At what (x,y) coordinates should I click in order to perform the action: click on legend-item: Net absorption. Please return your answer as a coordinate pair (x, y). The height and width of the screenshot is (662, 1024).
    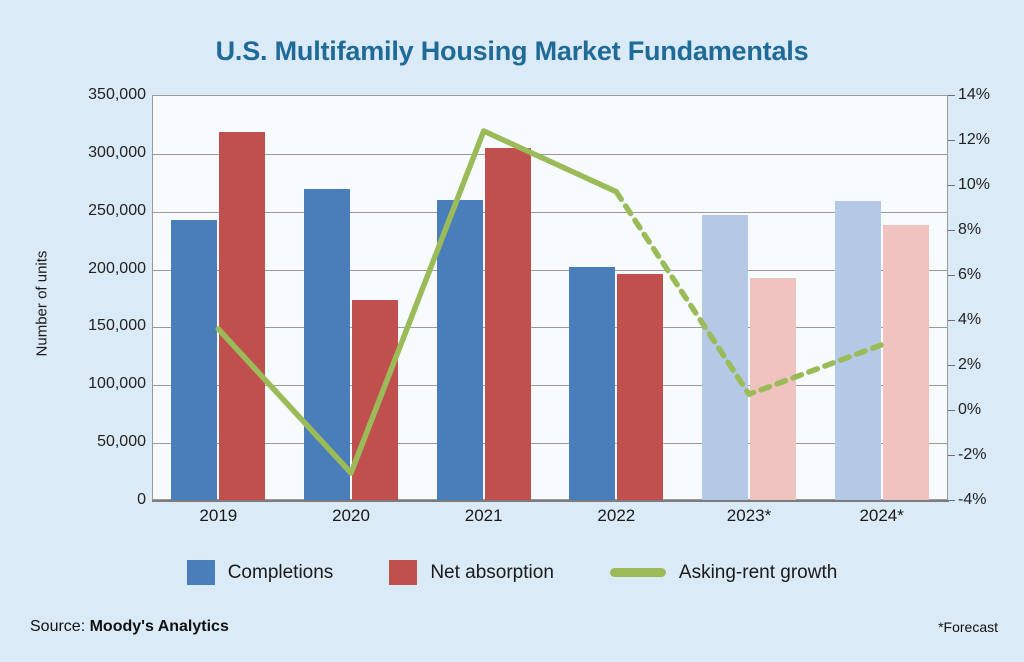
    Looking at the image, I should click on (471, 572).